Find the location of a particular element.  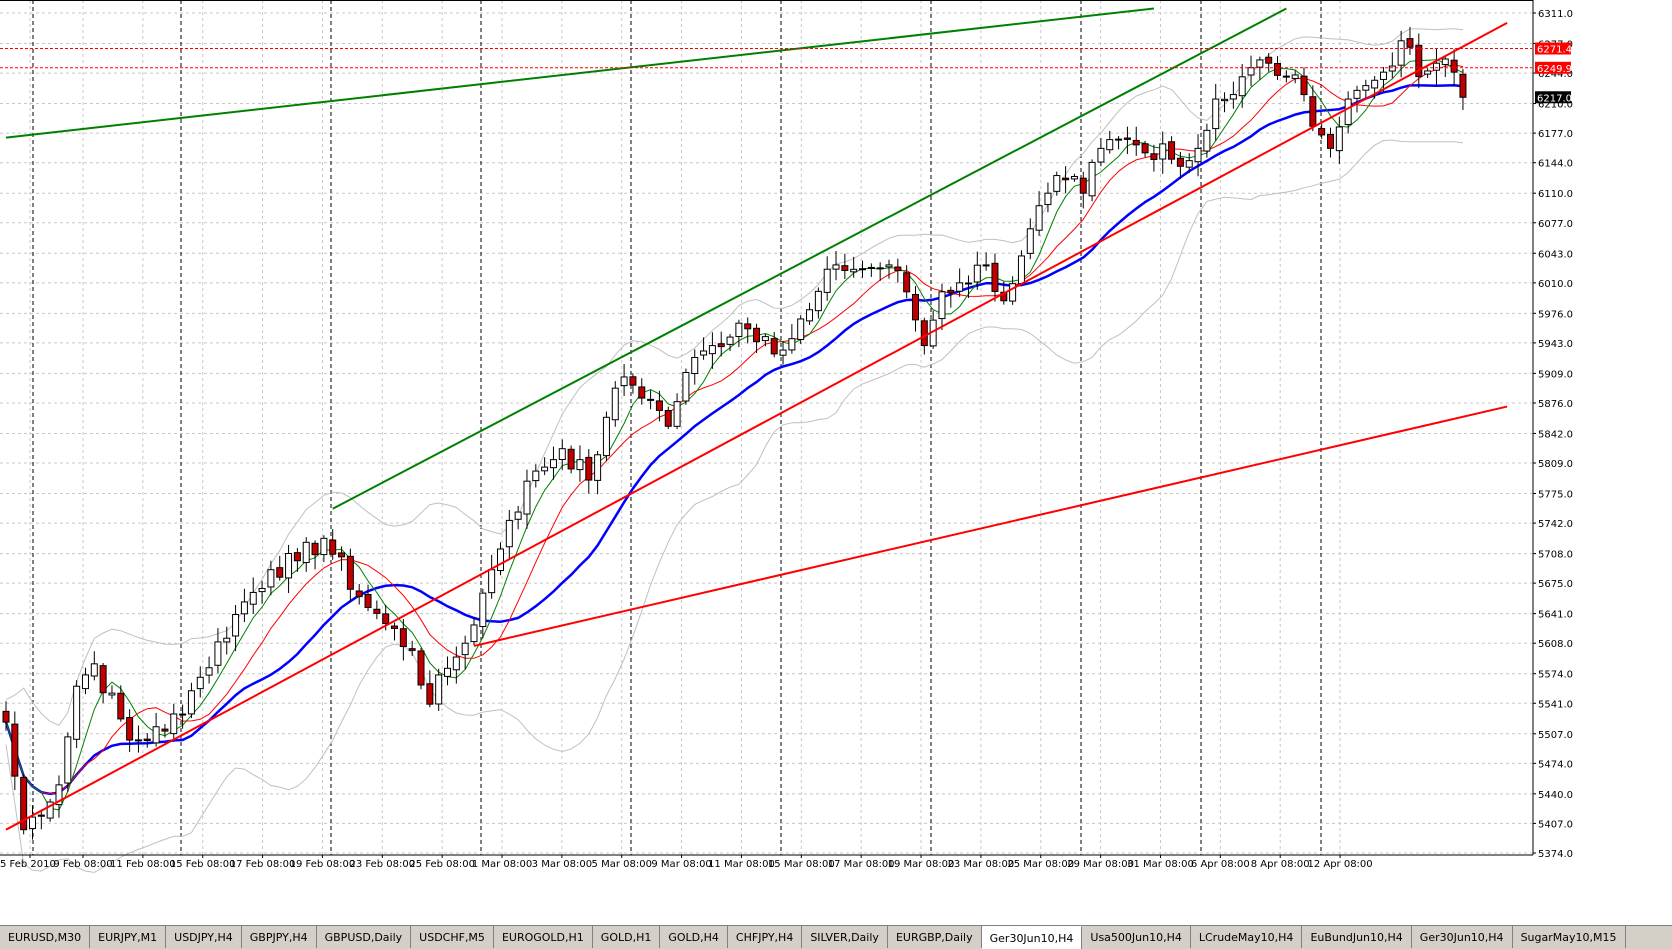

y-tick-label: 6110.0 is located at coordinates (1555, 194).